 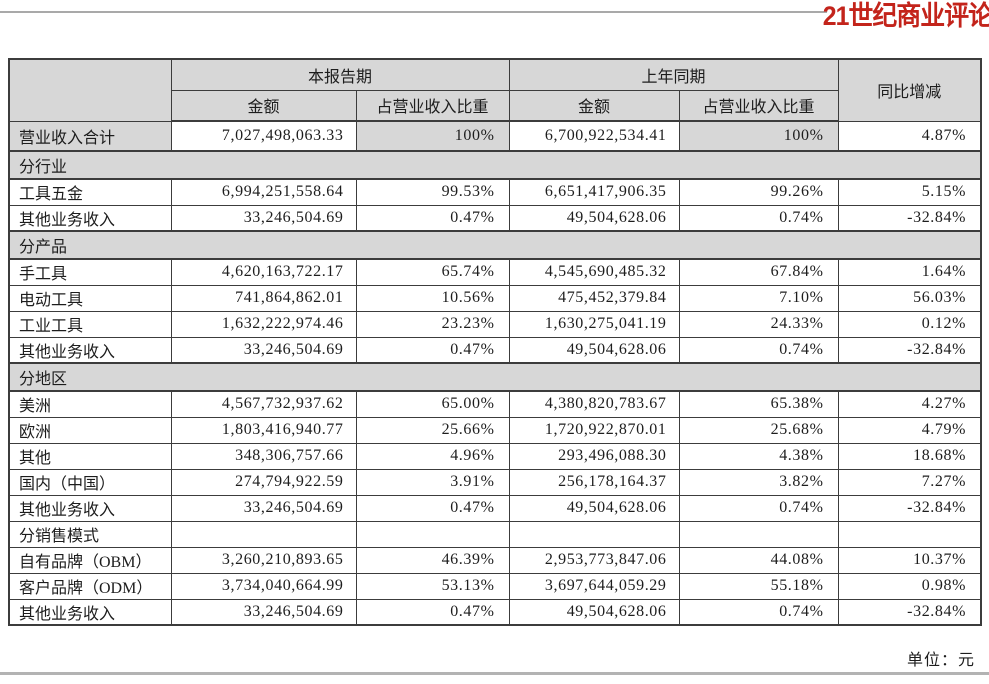 What do you see at coordinates (905, 16) in the screenshot?
I see `brand-logo: 21世纪商业评论` at bounding box center [905, 16].